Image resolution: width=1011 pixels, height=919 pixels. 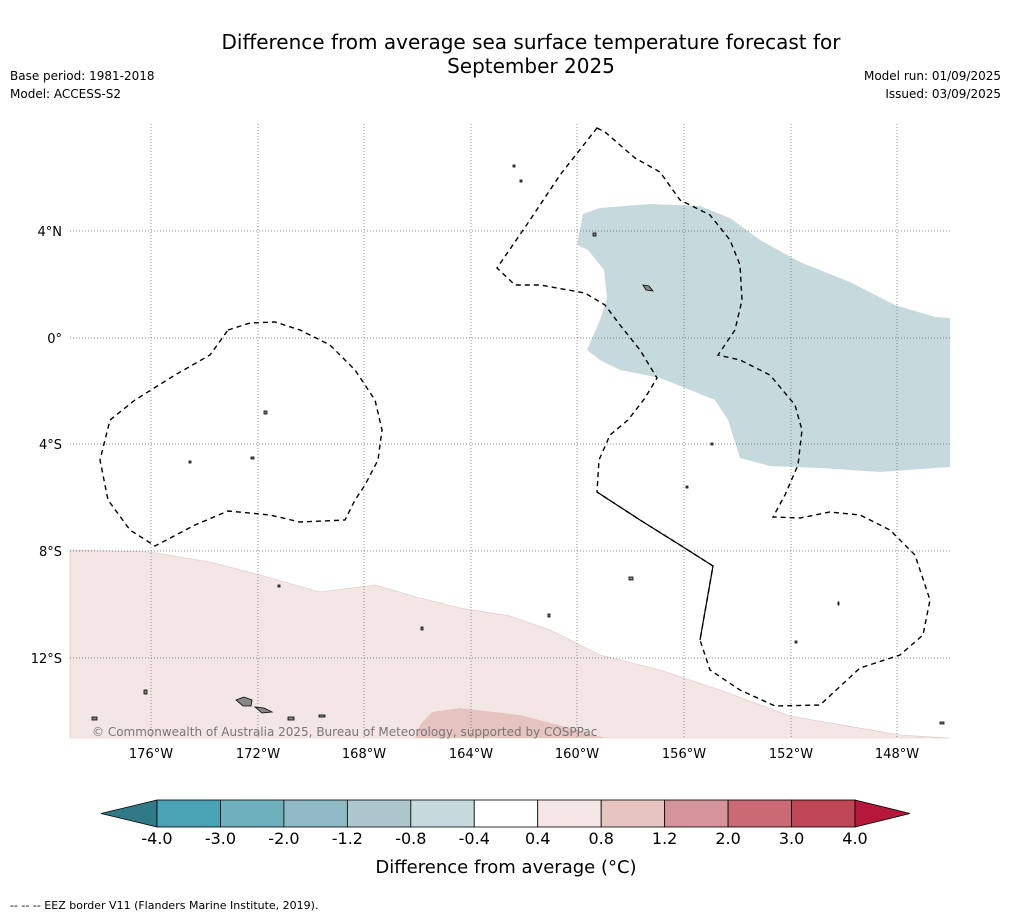 What do you see at coordinates (655, 566) in the screenshot?
I see `eez-solid-border` at bounding box center [655, 566].